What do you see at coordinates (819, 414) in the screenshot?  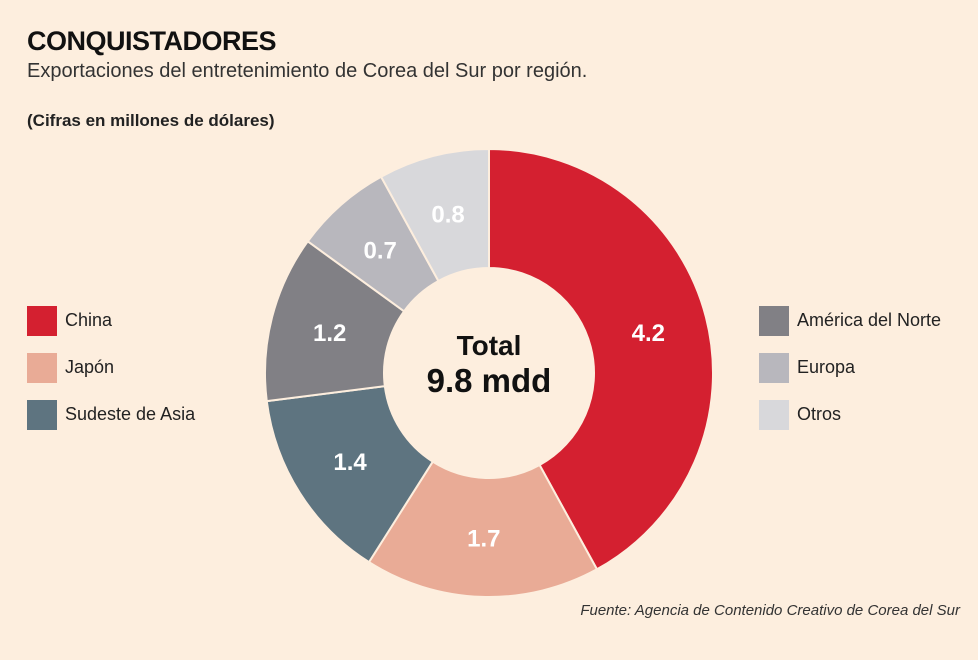 I see `legend-label-otros: Otros` at bounding box center [819, 414].